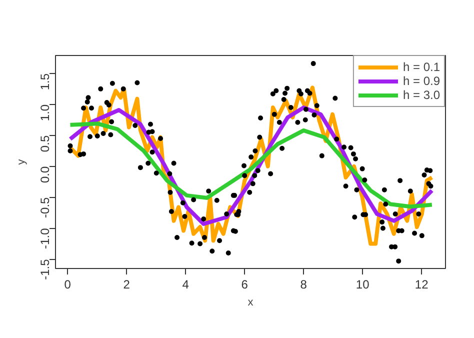 This screenshot has height=338, width=474. I want to click on x-tick-label: 10, so click(363, 285).